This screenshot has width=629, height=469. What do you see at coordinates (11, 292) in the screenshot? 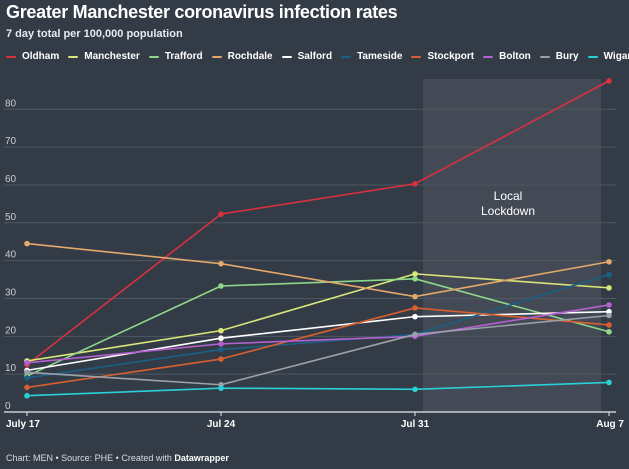
I see `y-tick-label: 30` at bounding box center [11, 292].